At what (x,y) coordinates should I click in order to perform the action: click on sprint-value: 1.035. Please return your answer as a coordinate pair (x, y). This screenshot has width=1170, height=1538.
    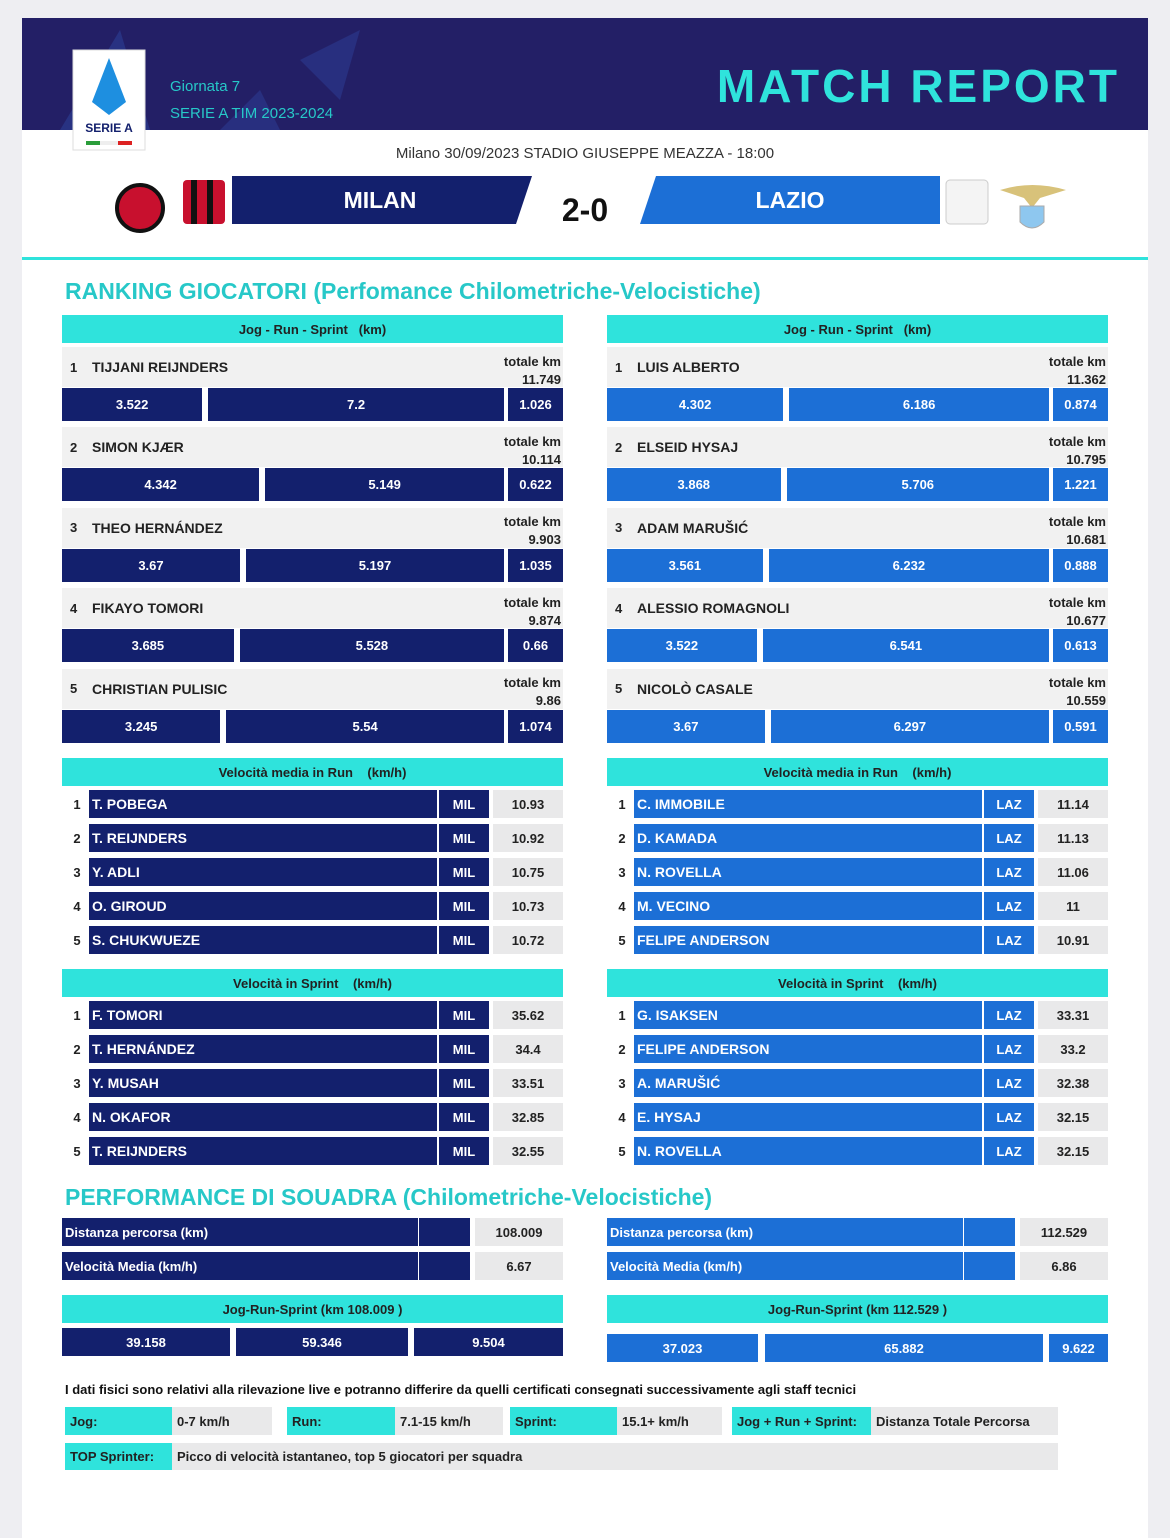
    Looking at the image, I should click on (535, 565).